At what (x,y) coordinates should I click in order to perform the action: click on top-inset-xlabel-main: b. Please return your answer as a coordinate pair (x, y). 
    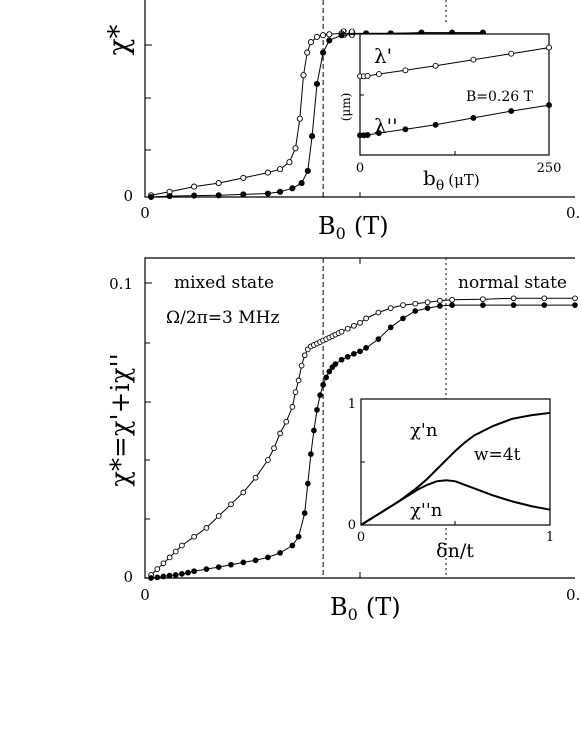
    Looking at the image, I should click on (429, 178).